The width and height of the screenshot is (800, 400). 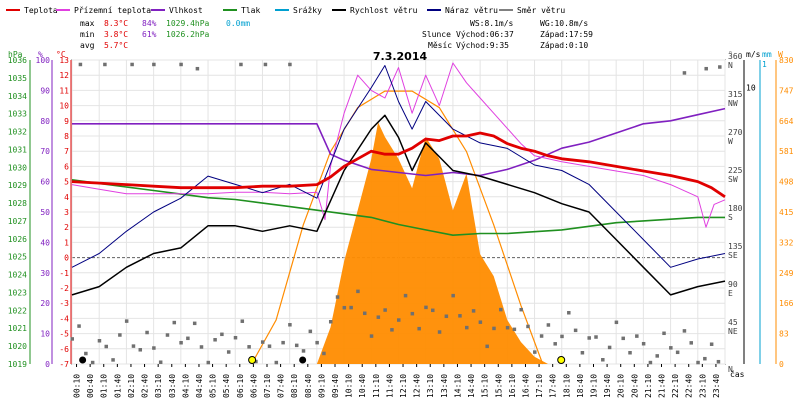 I want to click on x-tick-label: 14:10, so click(x=457, y=386).